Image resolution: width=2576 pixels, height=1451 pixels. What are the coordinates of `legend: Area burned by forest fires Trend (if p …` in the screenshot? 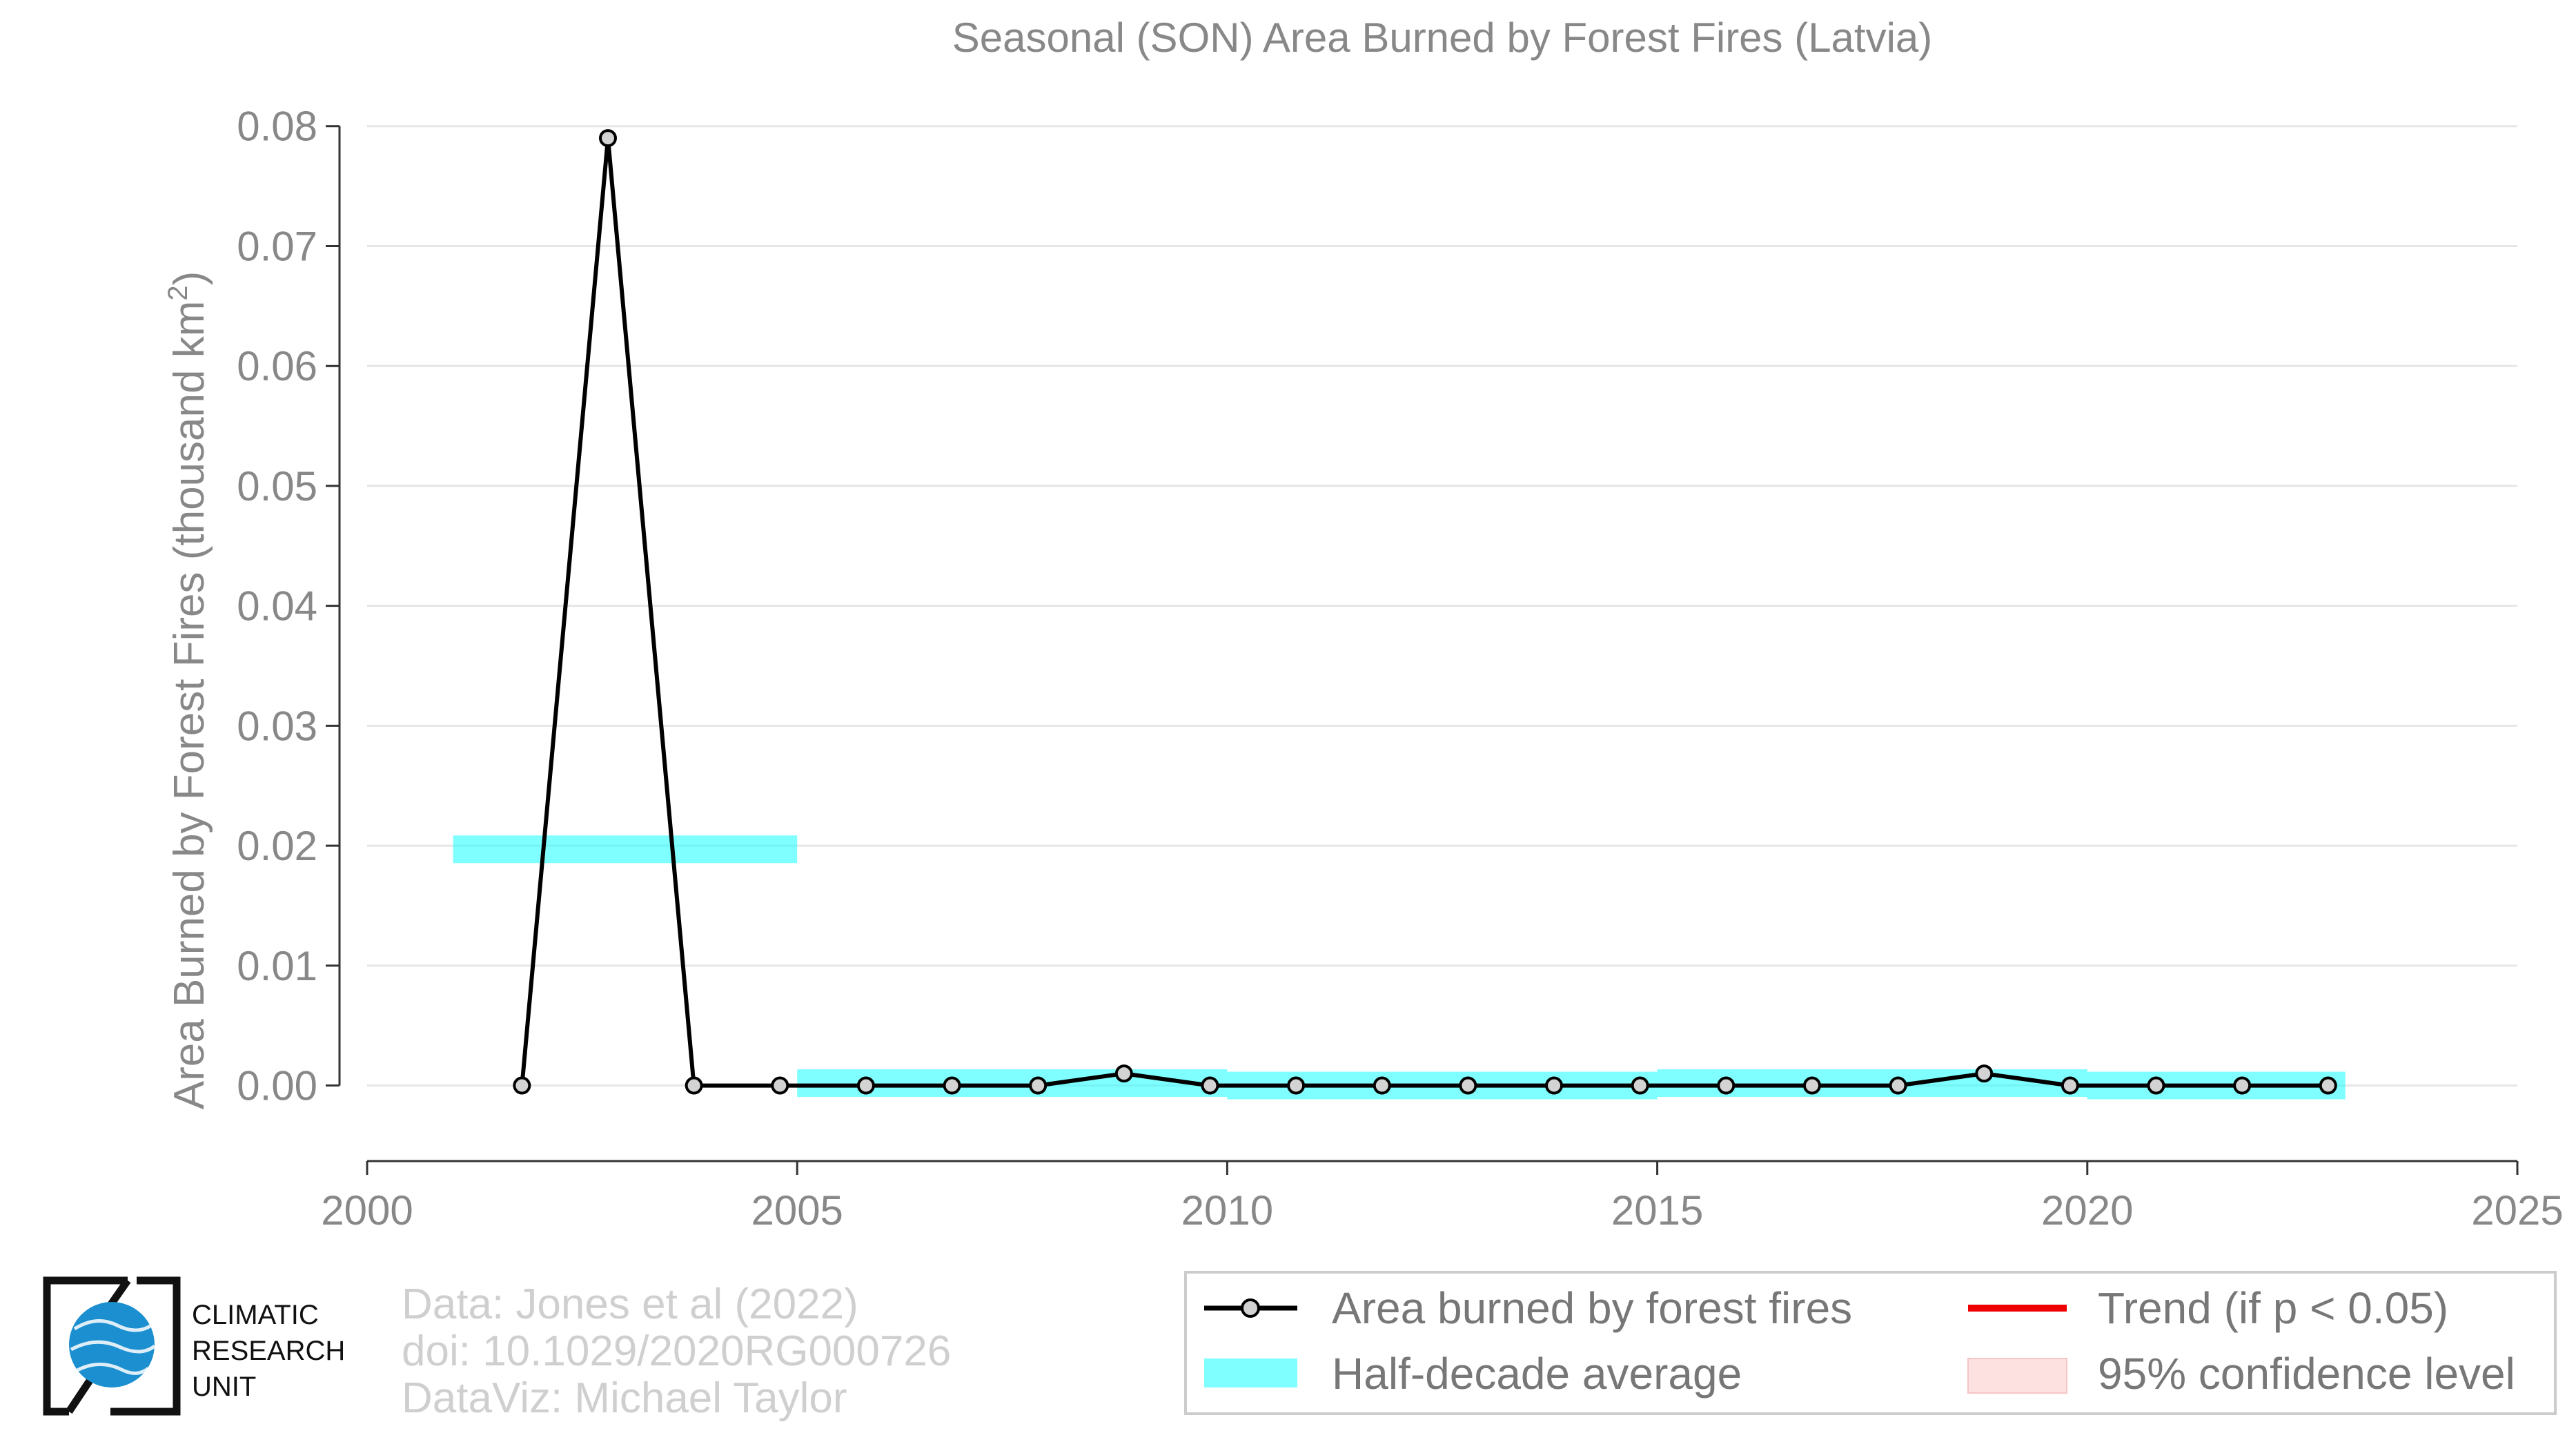 It's located at (1870, 1343).